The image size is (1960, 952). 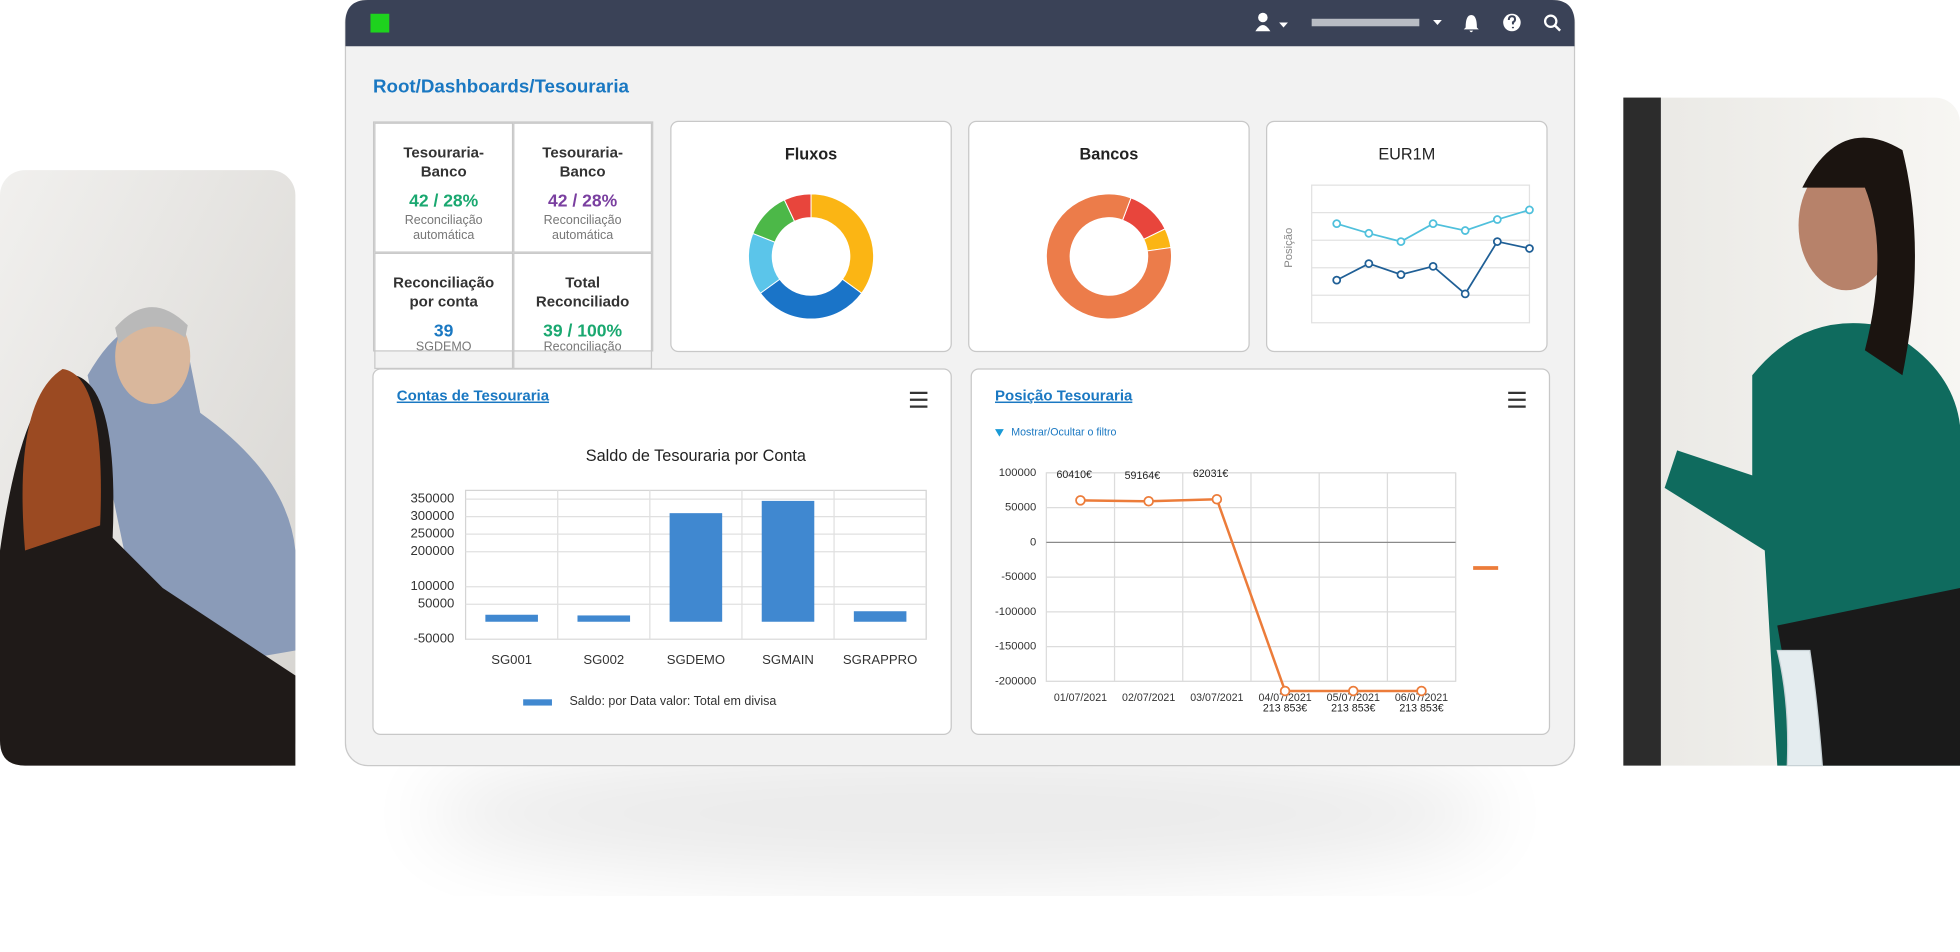 What do you see at coordinates (443, 330) in the screenshot?
I see `kpi-value: 39` at bounding box center [443, 330].